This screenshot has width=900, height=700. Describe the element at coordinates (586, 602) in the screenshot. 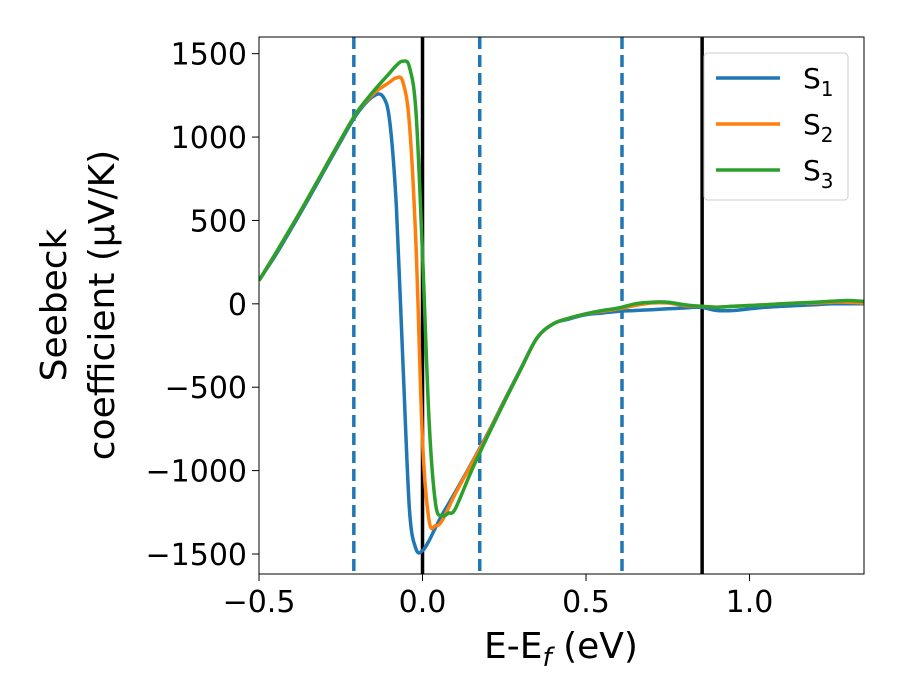

I see `x-tick-label: 0.5` at that location.